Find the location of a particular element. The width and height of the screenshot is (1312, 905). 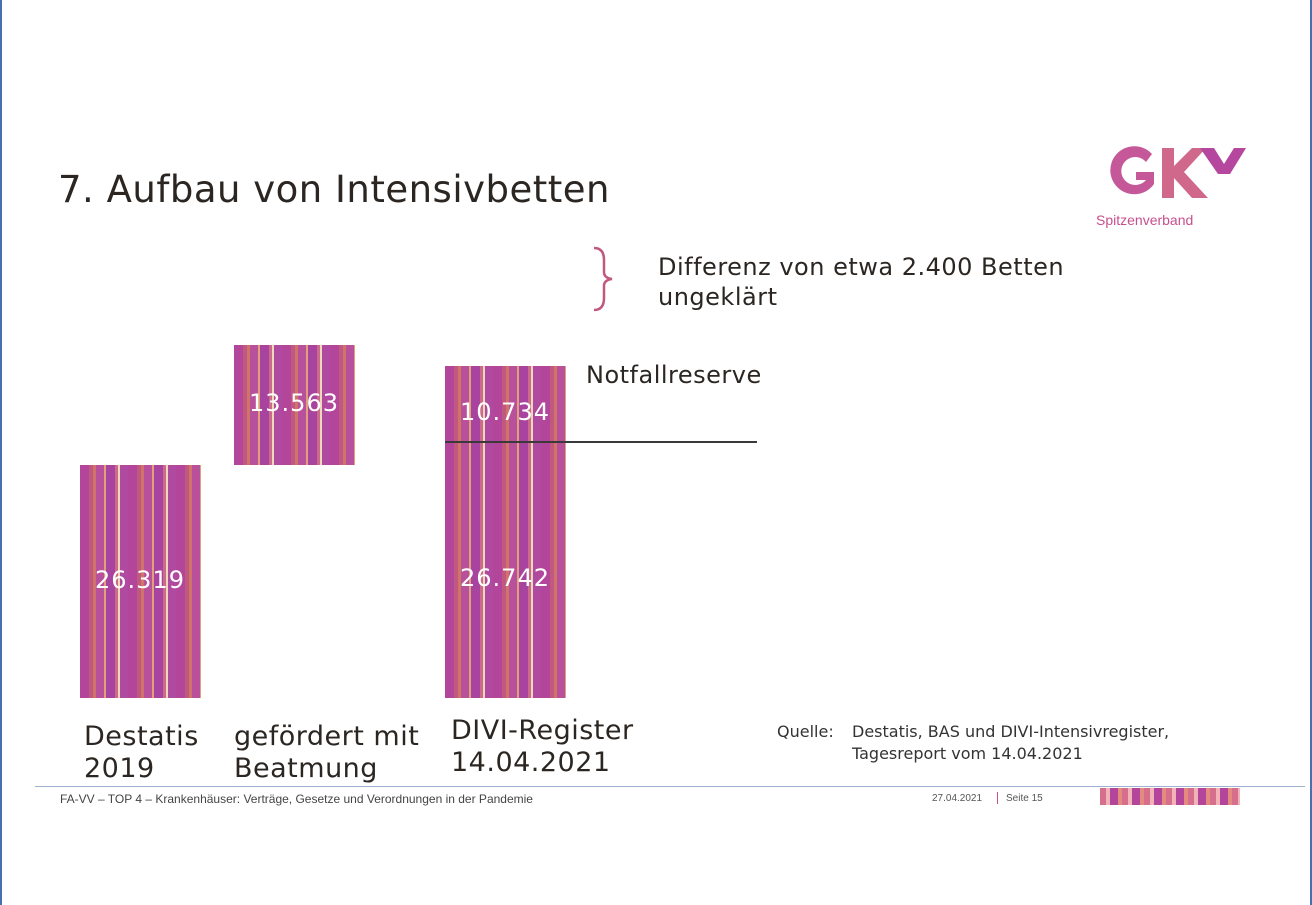

bar-value-label-notfallreserve: 10.734 is located at coordinates (505, 411).